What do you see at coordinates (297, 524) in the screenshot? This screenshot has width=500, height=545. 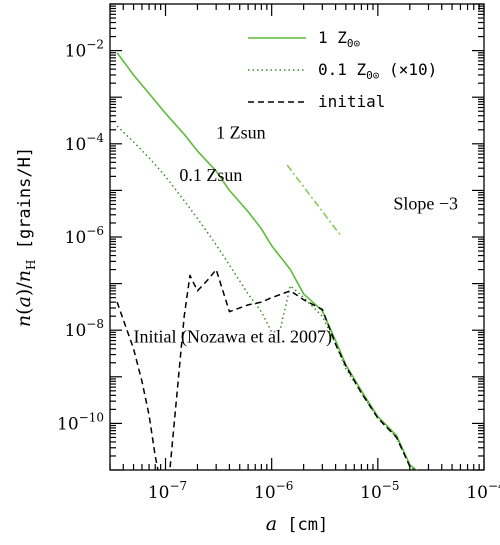 I see `x-axis-label: a [cm]` at bounding box center [297, 524].